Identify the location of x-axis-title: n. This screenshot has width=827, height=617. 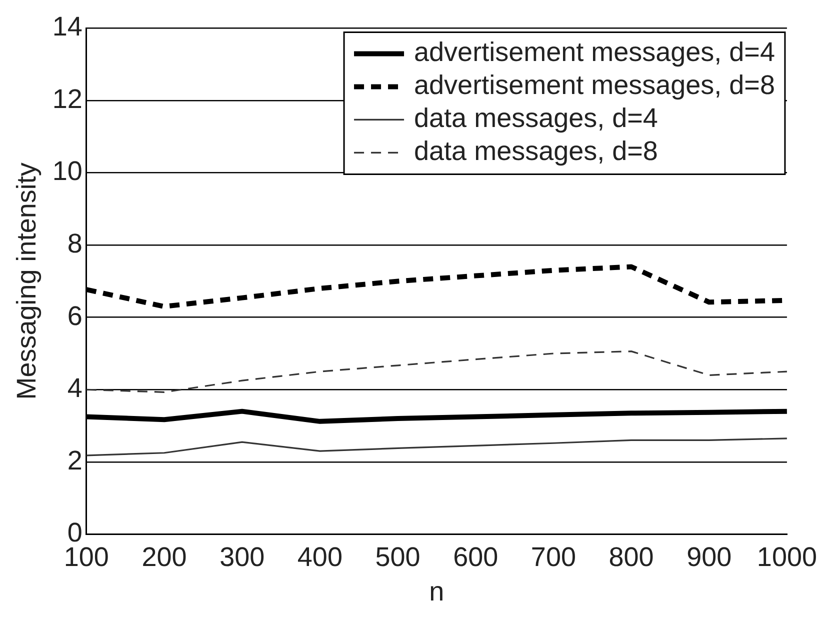
(436, 591).